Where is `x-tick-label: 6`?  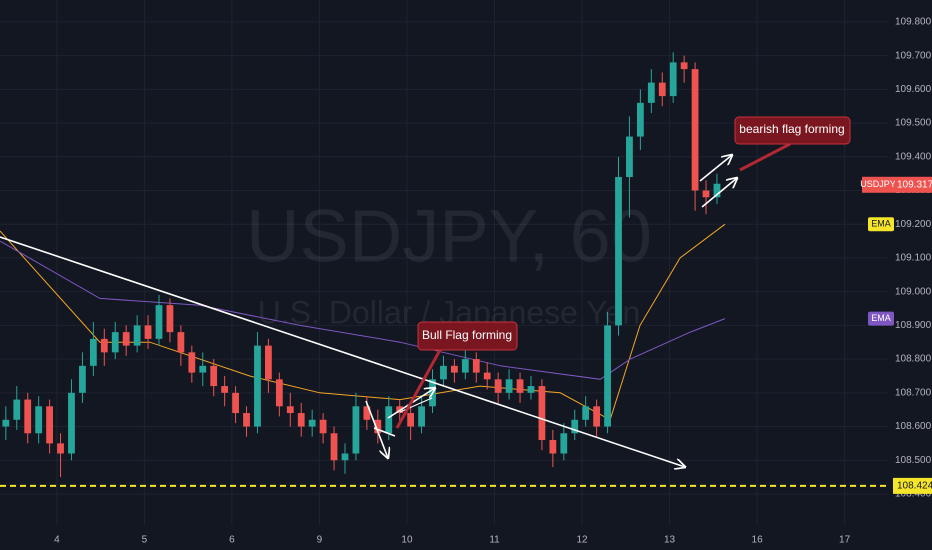 x-tick-label: 6 is located at coordinates (232, 540).